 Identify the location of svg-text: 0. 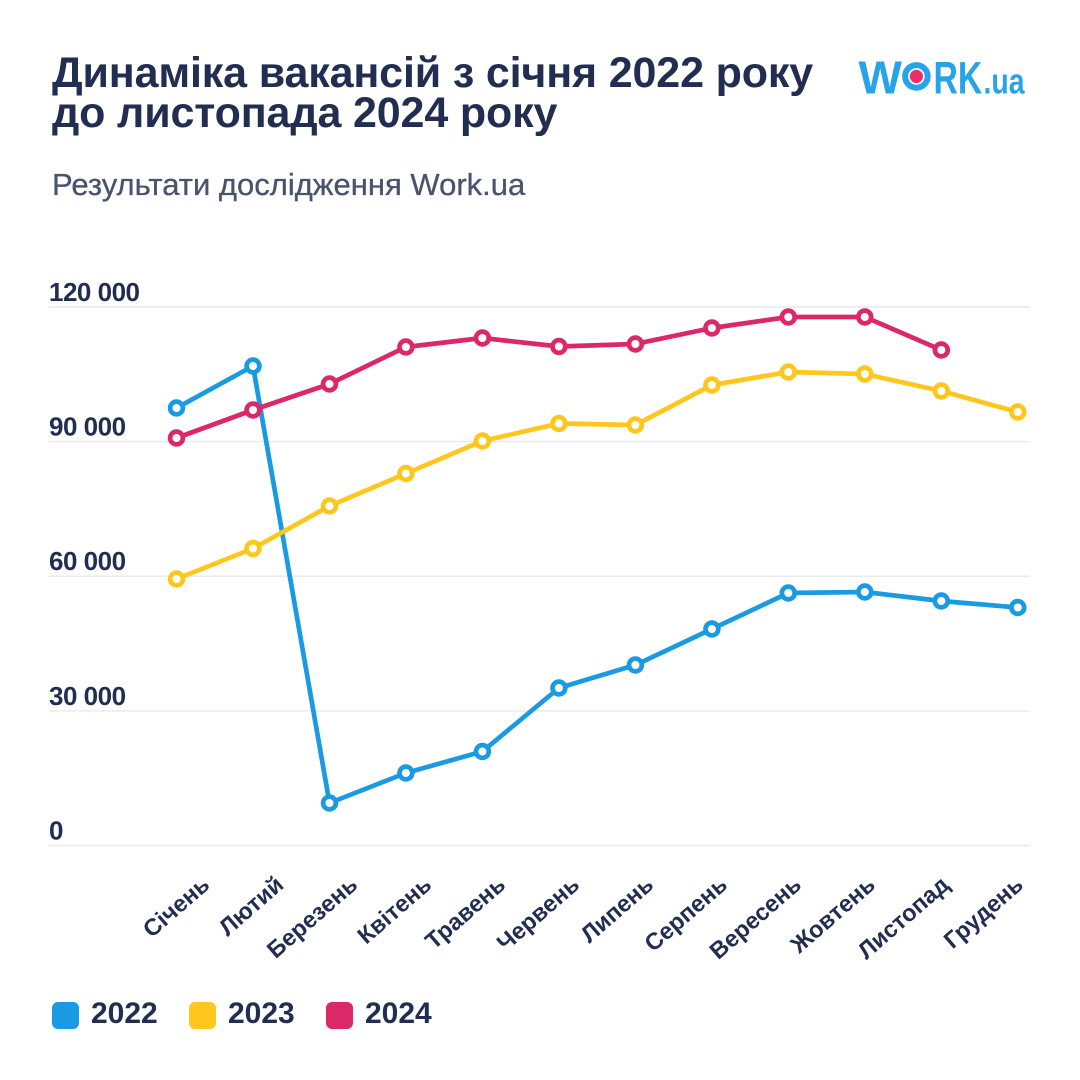
(56, 831).